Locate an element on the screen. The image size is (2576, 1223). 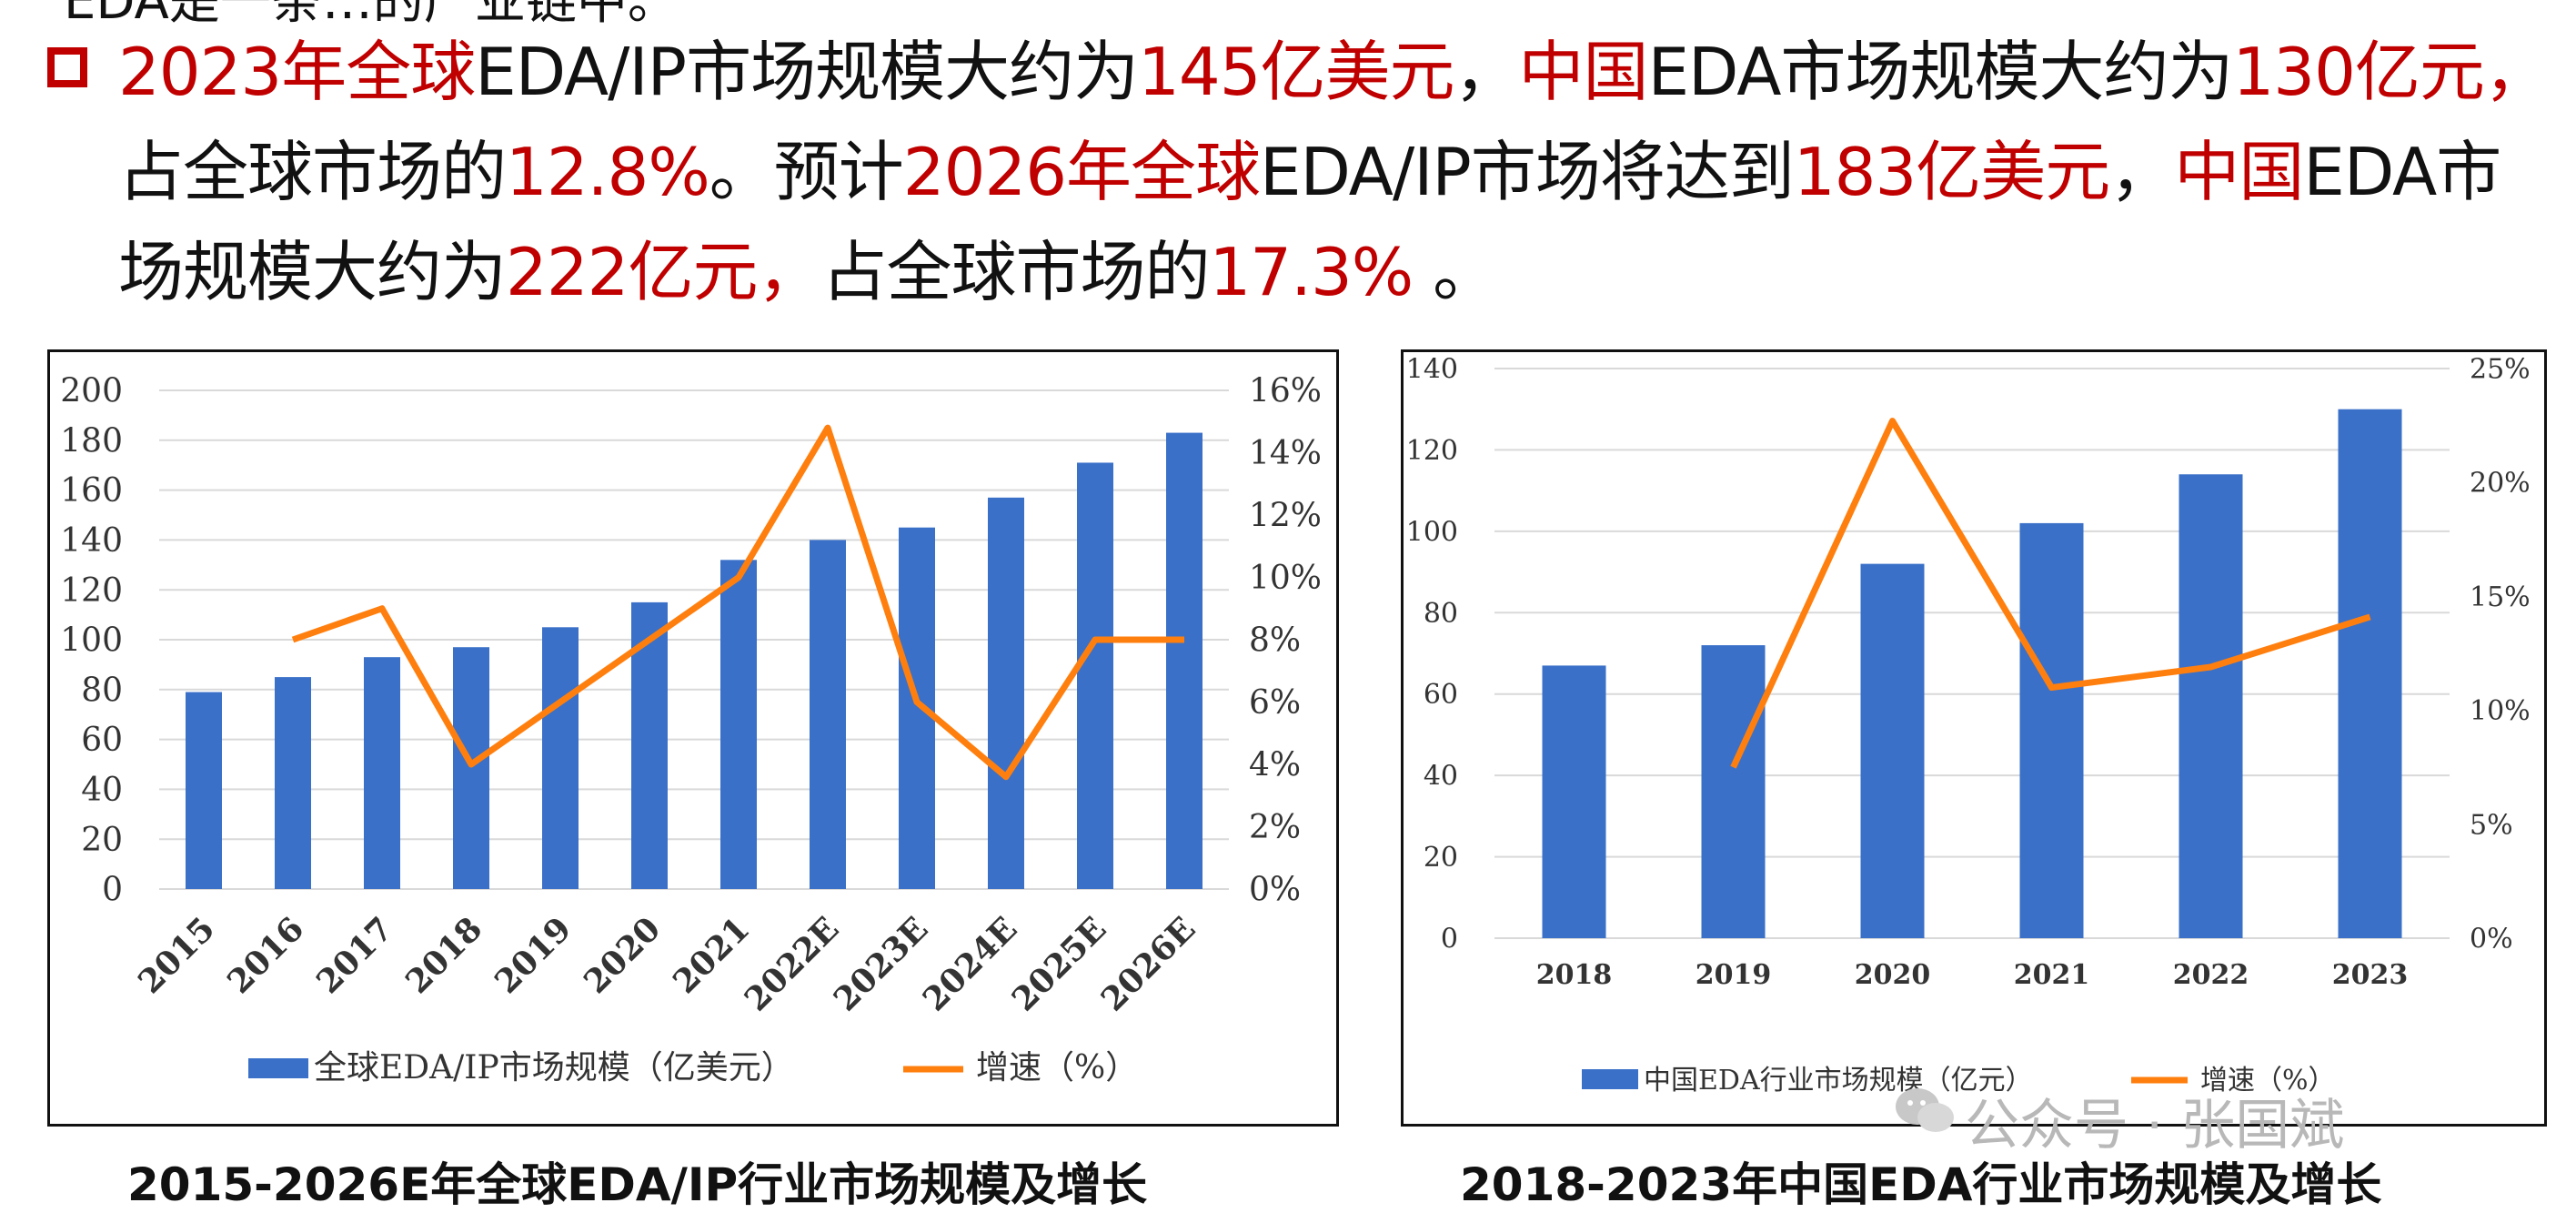
x-tick-label: 2023 is located at coordinates (2370, 975).